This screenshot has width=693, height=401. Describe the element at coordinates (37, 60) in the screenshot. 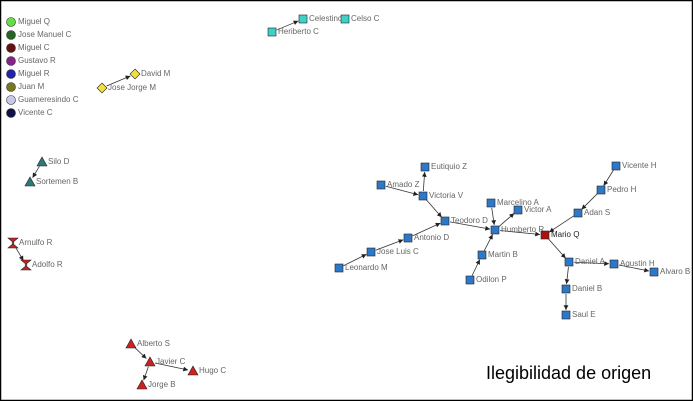

I see `legend-label: Gustavo R` at that location.